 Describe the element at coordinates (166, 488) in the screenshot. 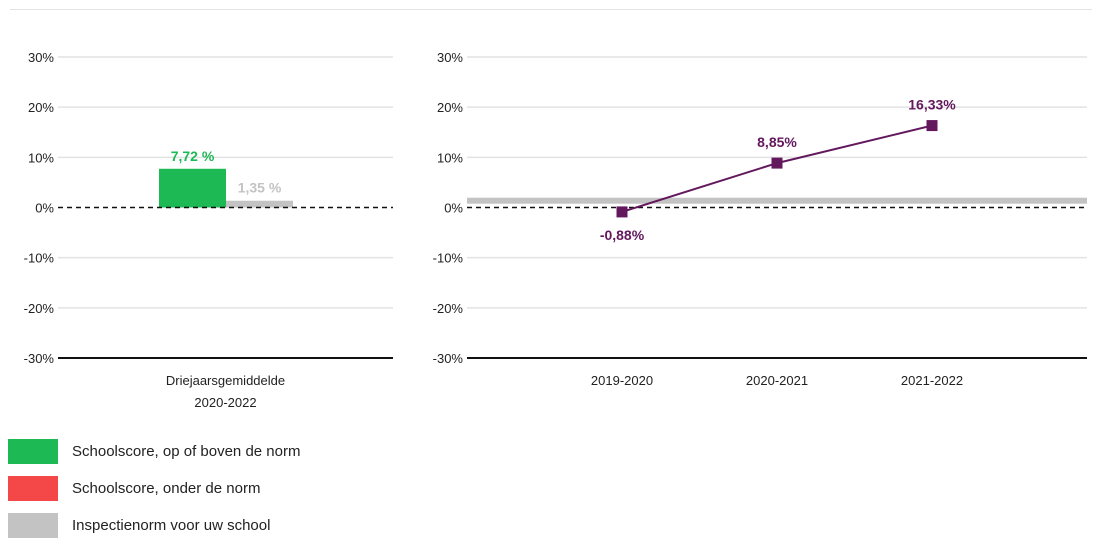

I see `legend-label: Schoolscore, onder de norm` at that location.